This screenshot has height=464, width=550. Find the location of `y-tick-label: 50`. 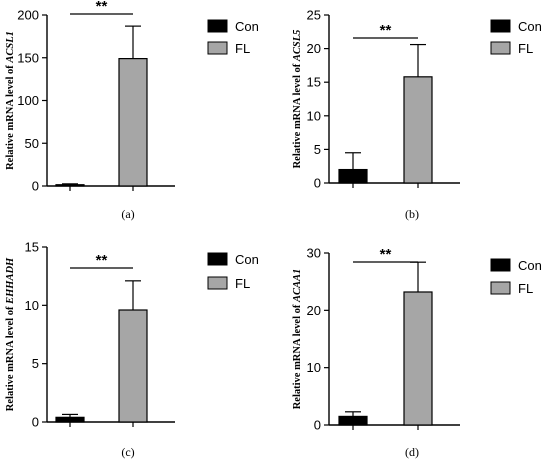

y-tick-label: 50 is located at coordinates (32, 143).